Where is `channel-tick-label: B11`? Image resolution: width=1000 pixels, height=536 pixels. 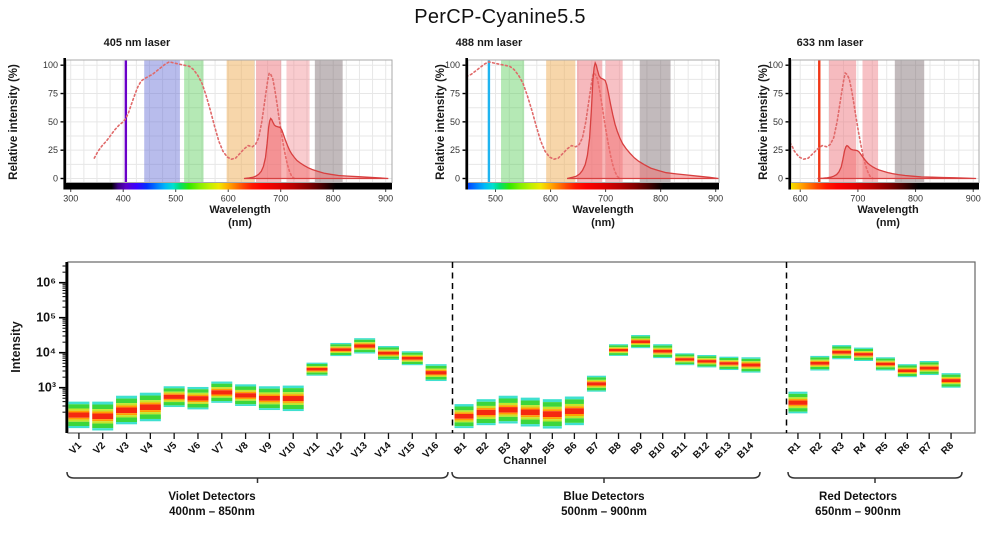 channel-tick-label: B11 is located at coordinates (680, 450).